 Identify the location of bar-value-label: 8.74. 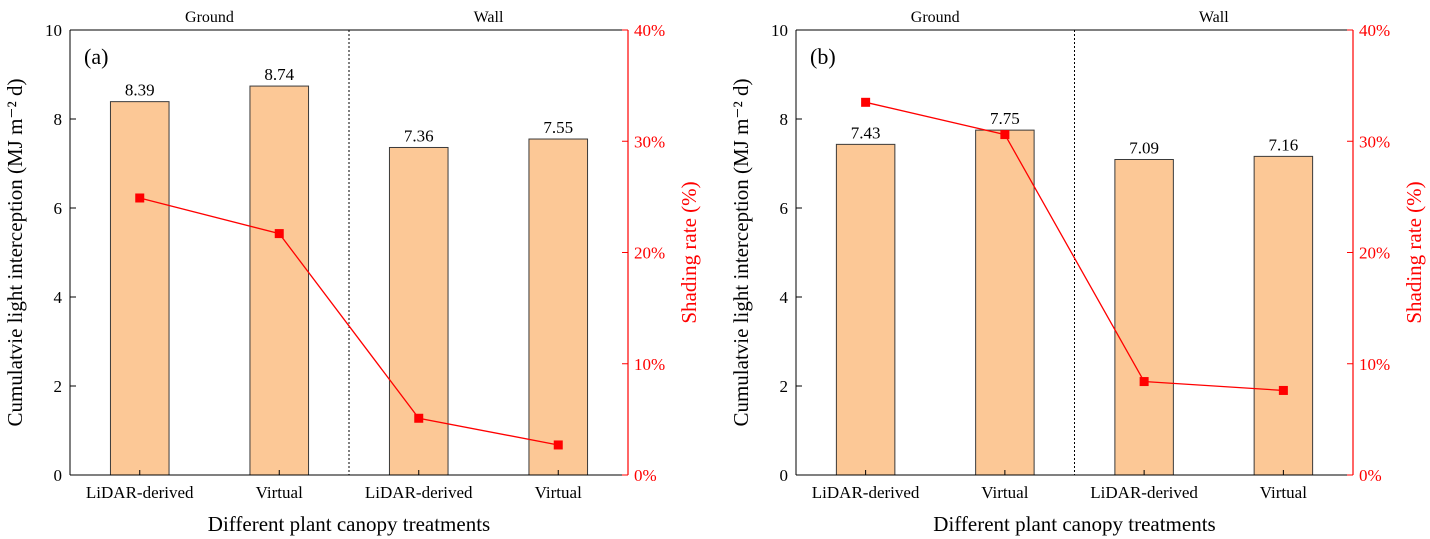
(279, 74).